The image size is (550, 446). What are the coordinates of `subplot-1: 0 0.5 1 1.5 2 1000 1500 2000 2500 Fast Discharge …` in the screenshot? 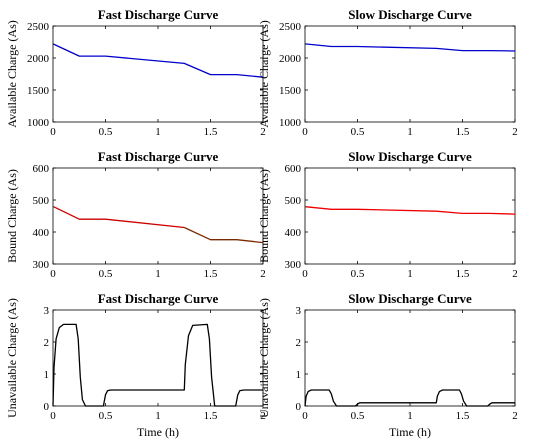 It's located at (135, 72).